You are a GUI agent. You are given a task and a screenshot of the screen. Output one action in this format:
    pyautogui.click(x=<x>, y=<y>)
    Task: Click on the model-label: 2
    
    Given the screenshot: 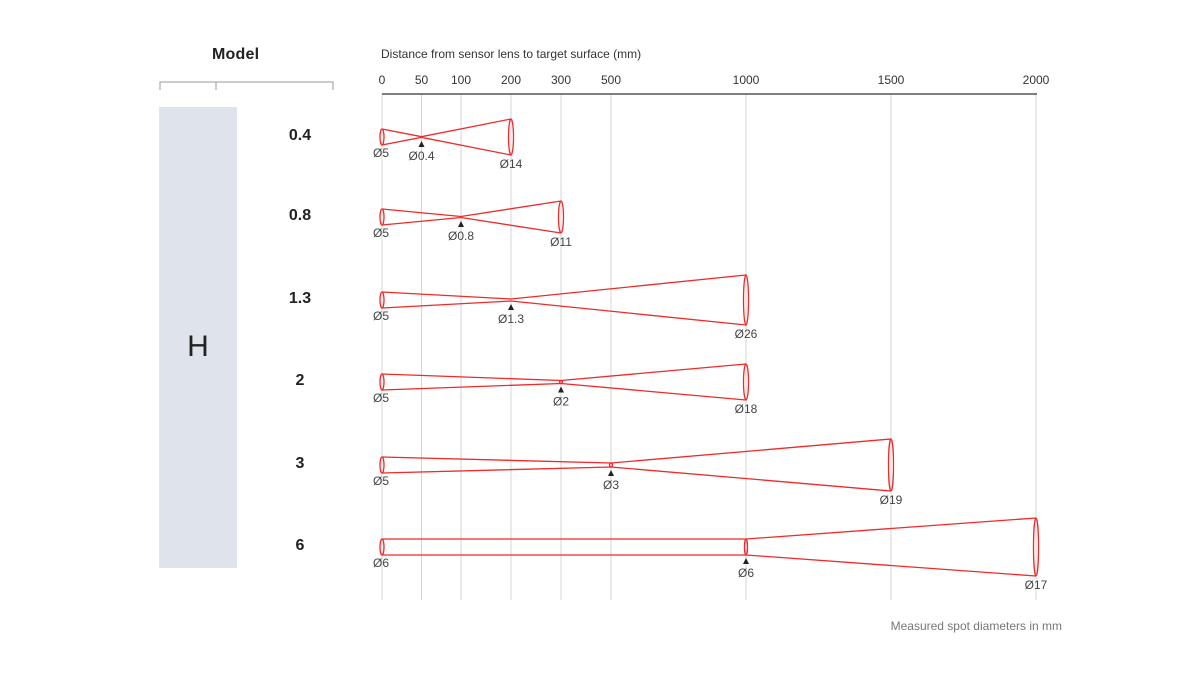 What is the action you would take?
    pyautogui.click(x=300, y=380)
    